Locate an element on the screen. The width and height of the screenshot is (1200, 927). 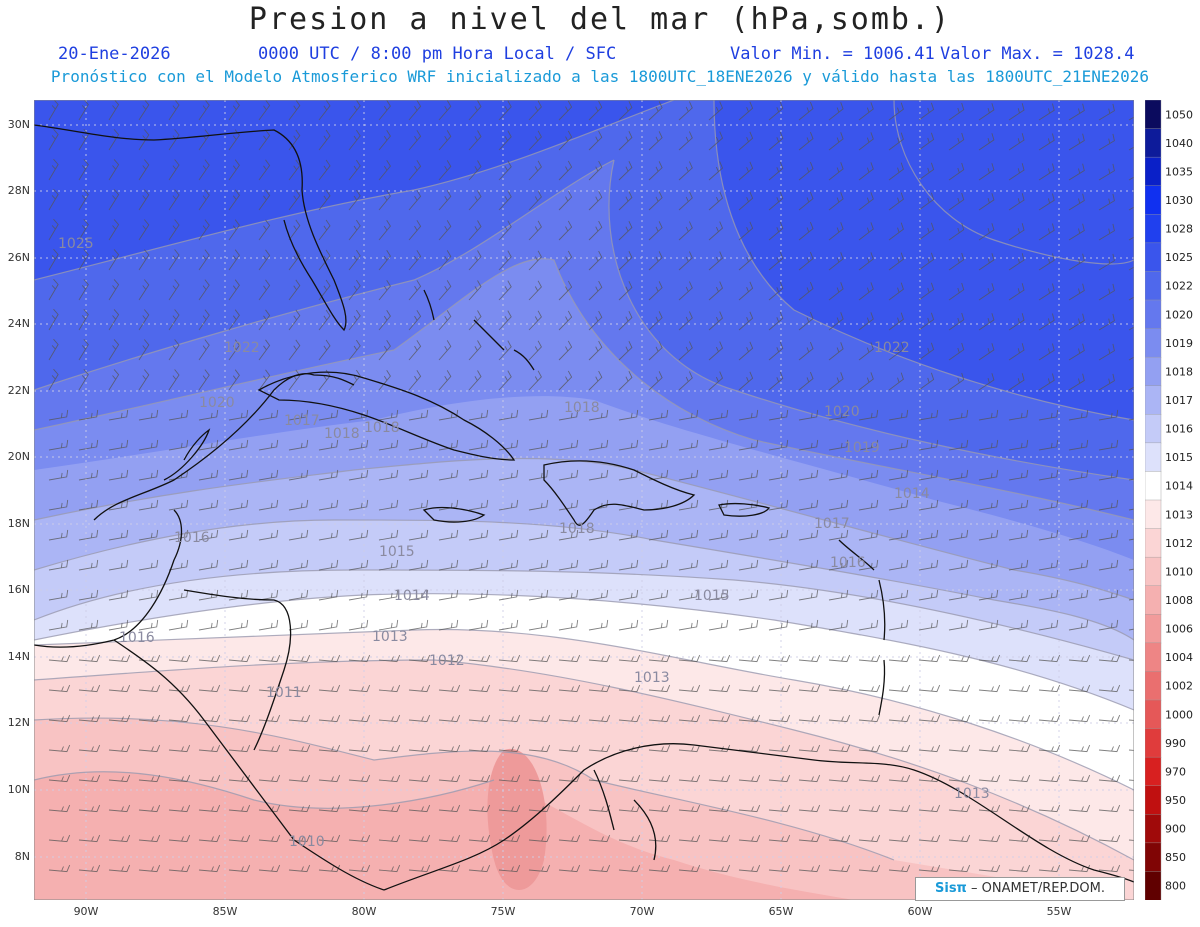
colorbar-label: 1018 is located at coordinates (1179, 371).